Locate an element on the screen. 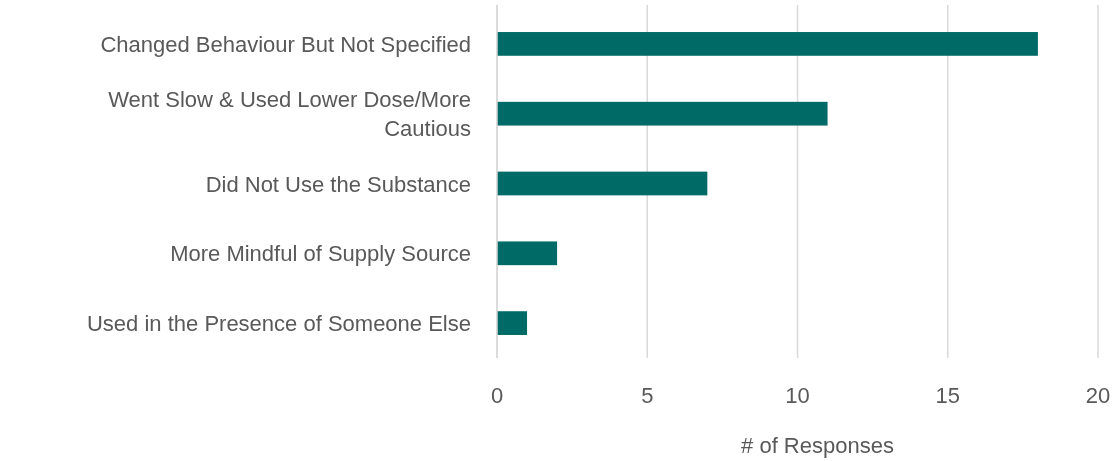 The image size is (1118, 461). x-tick-label: 20 is located at coordinates (1098, 395).